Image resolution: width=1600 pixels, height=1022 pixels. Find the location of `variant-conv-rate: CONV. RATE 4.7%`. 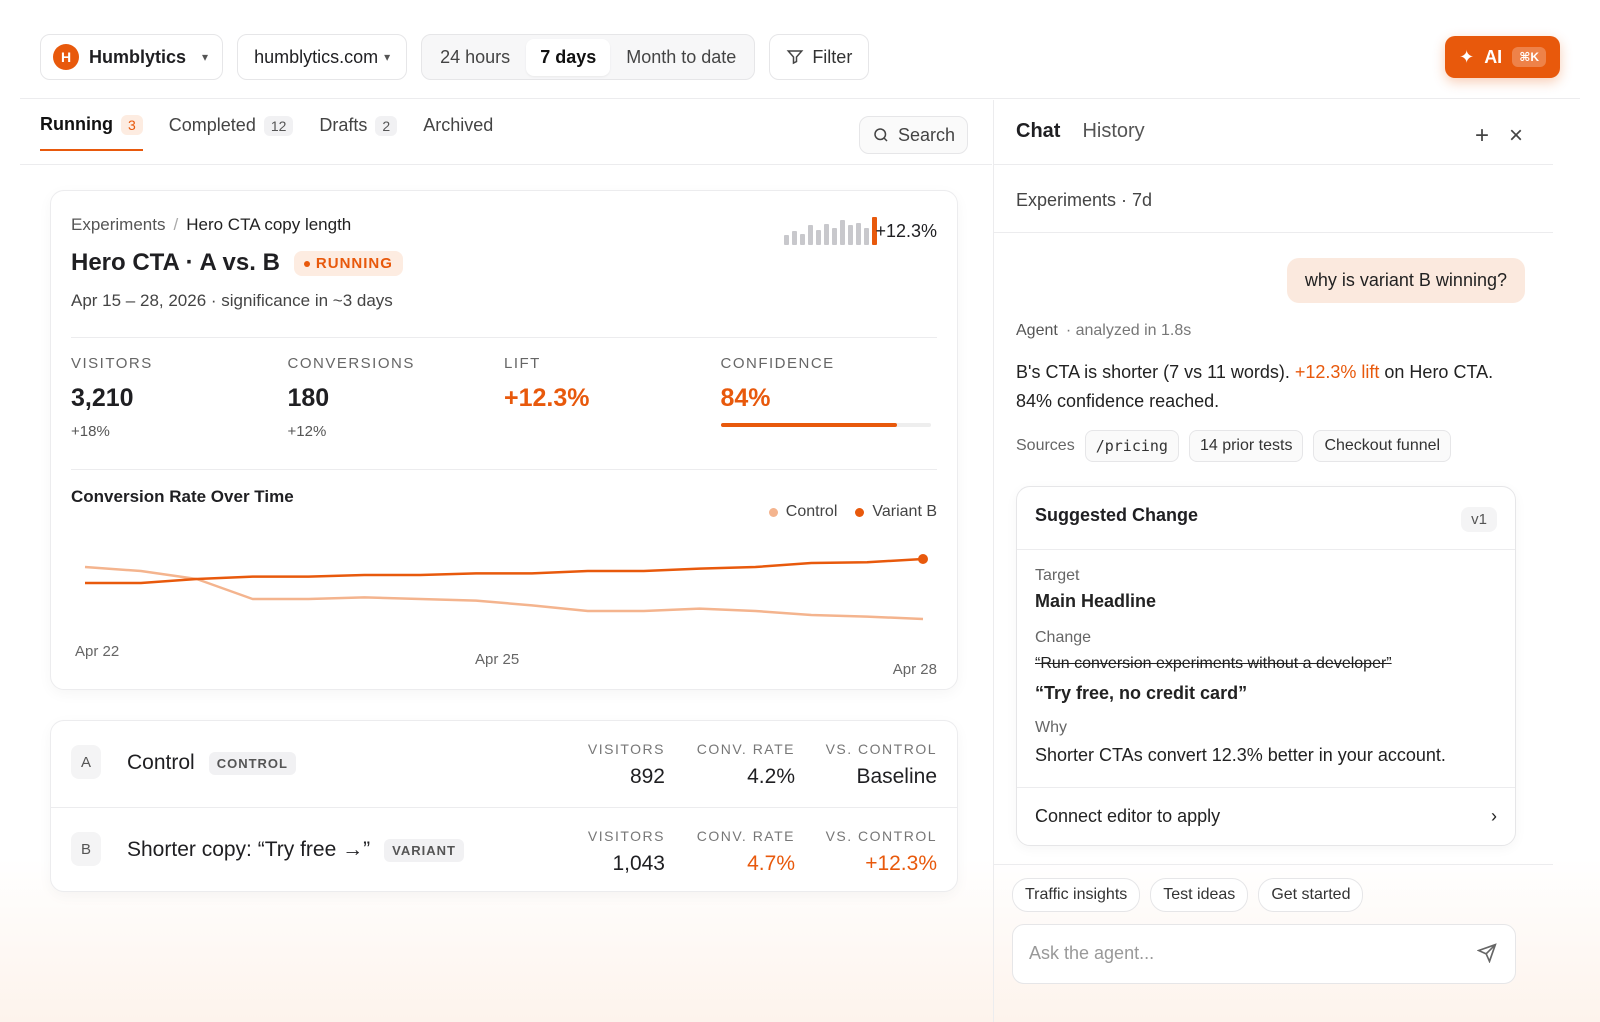

variant-conv-rate: CONV. RATE 4.7% is located at coordinates (746, 852).